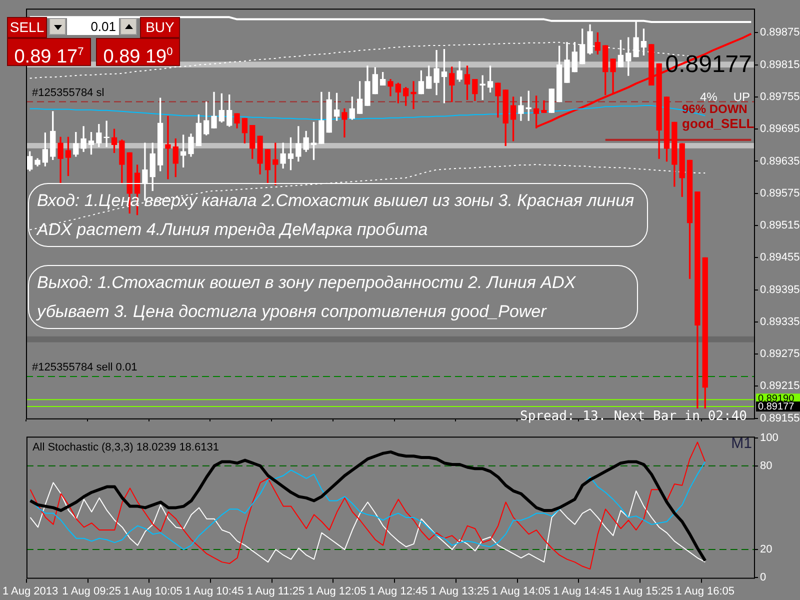 The image size is (800, 600). What do you see at coordinates (780, 418) in the screenshot?
I see `y-tick-label: 0.89155` at bounding box center [780, 418].